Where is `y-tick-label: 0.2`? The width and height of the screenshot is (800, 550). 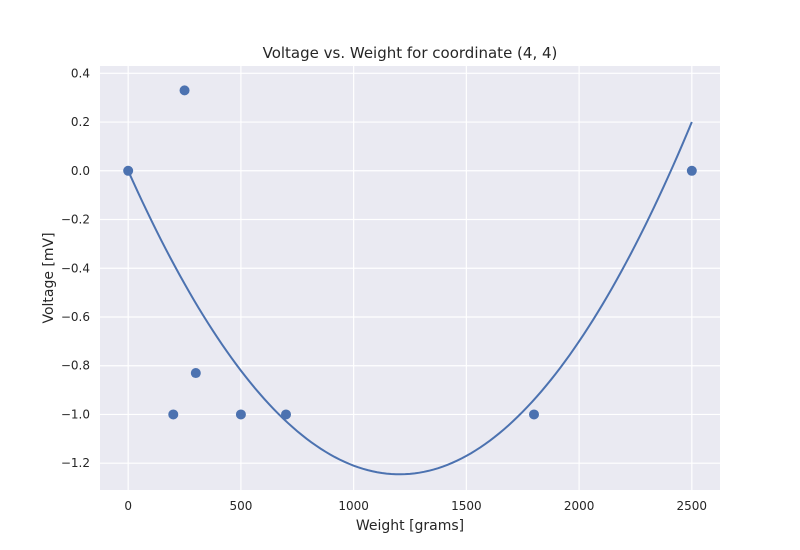 y-tick-label: 0.2 is located at coordinates (80, 122).